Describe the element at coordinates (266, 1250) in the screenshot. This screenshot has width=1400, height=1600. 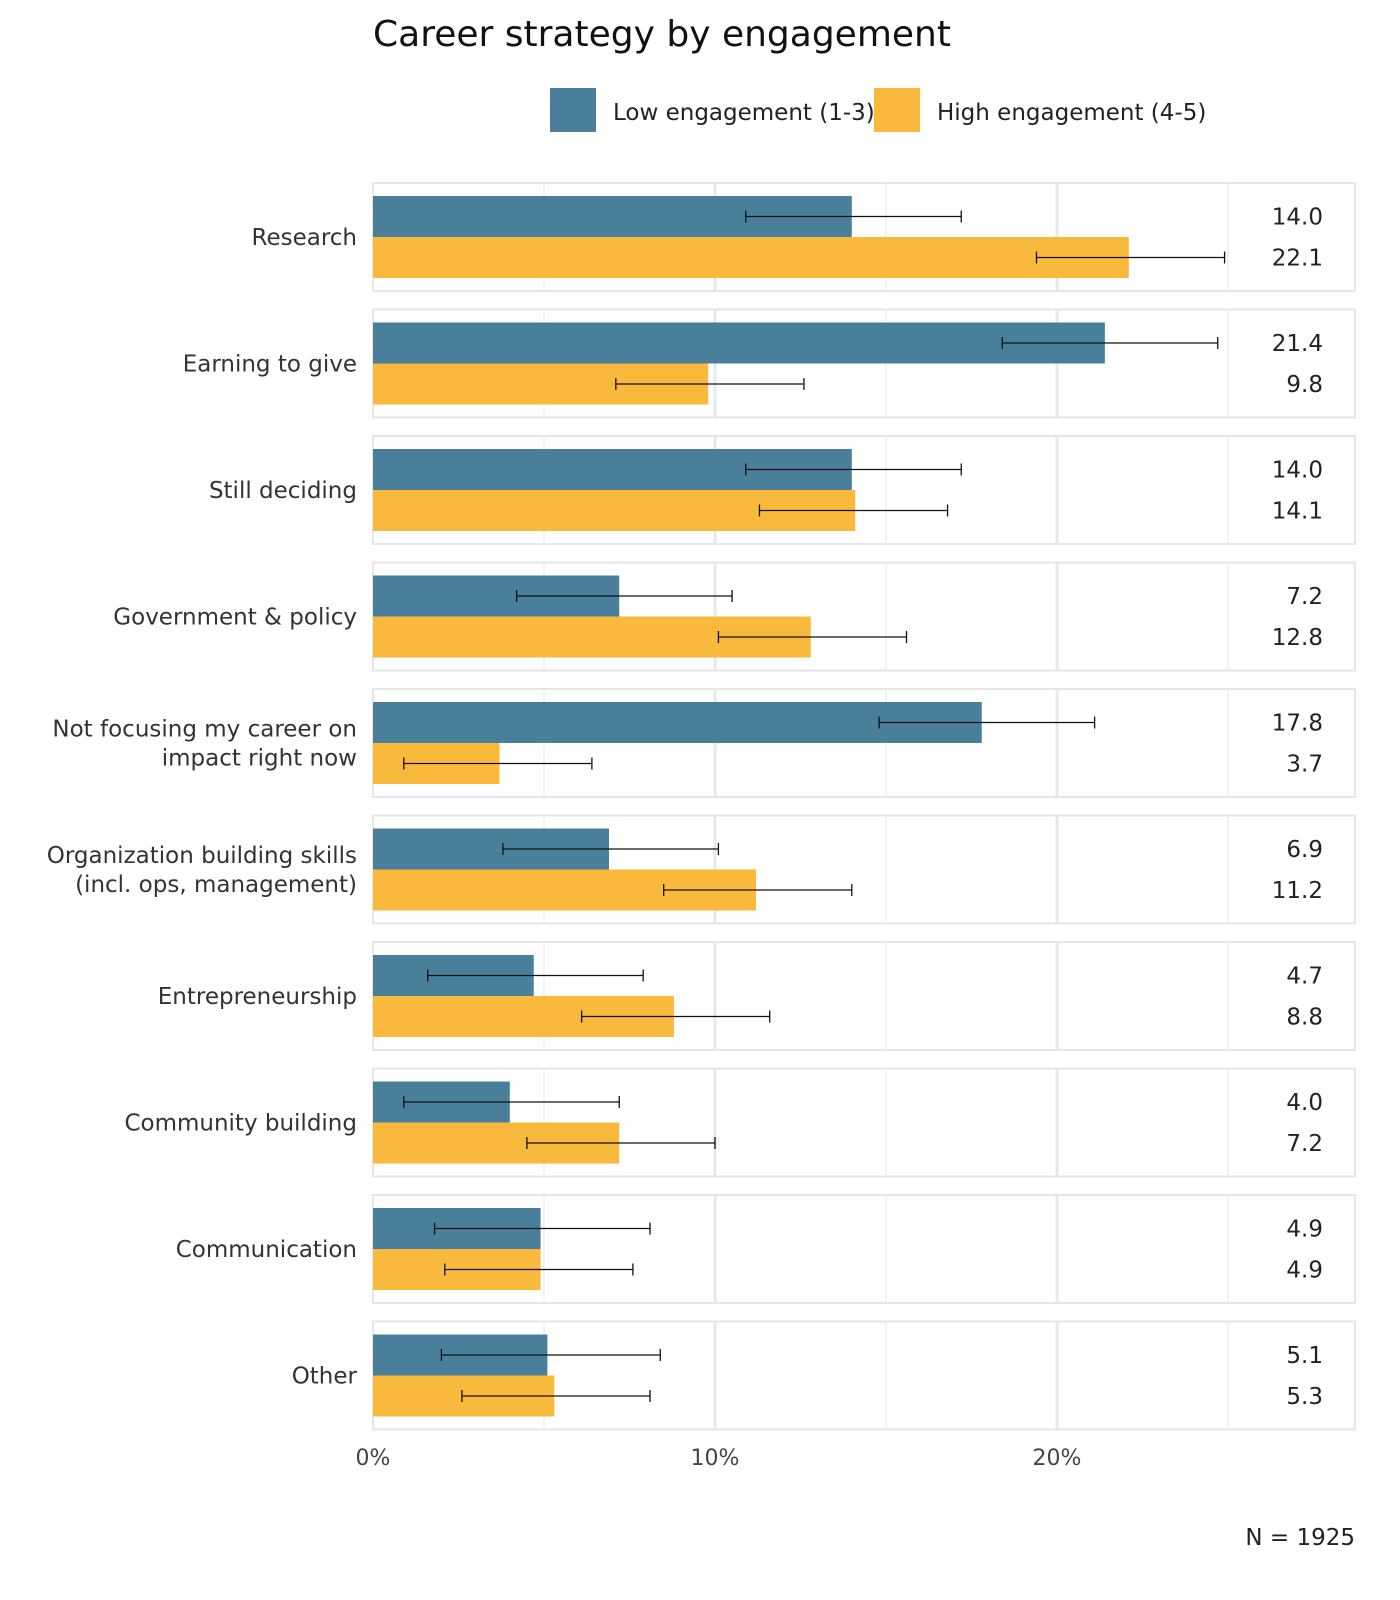
I see `category-label: Communication` at that location.